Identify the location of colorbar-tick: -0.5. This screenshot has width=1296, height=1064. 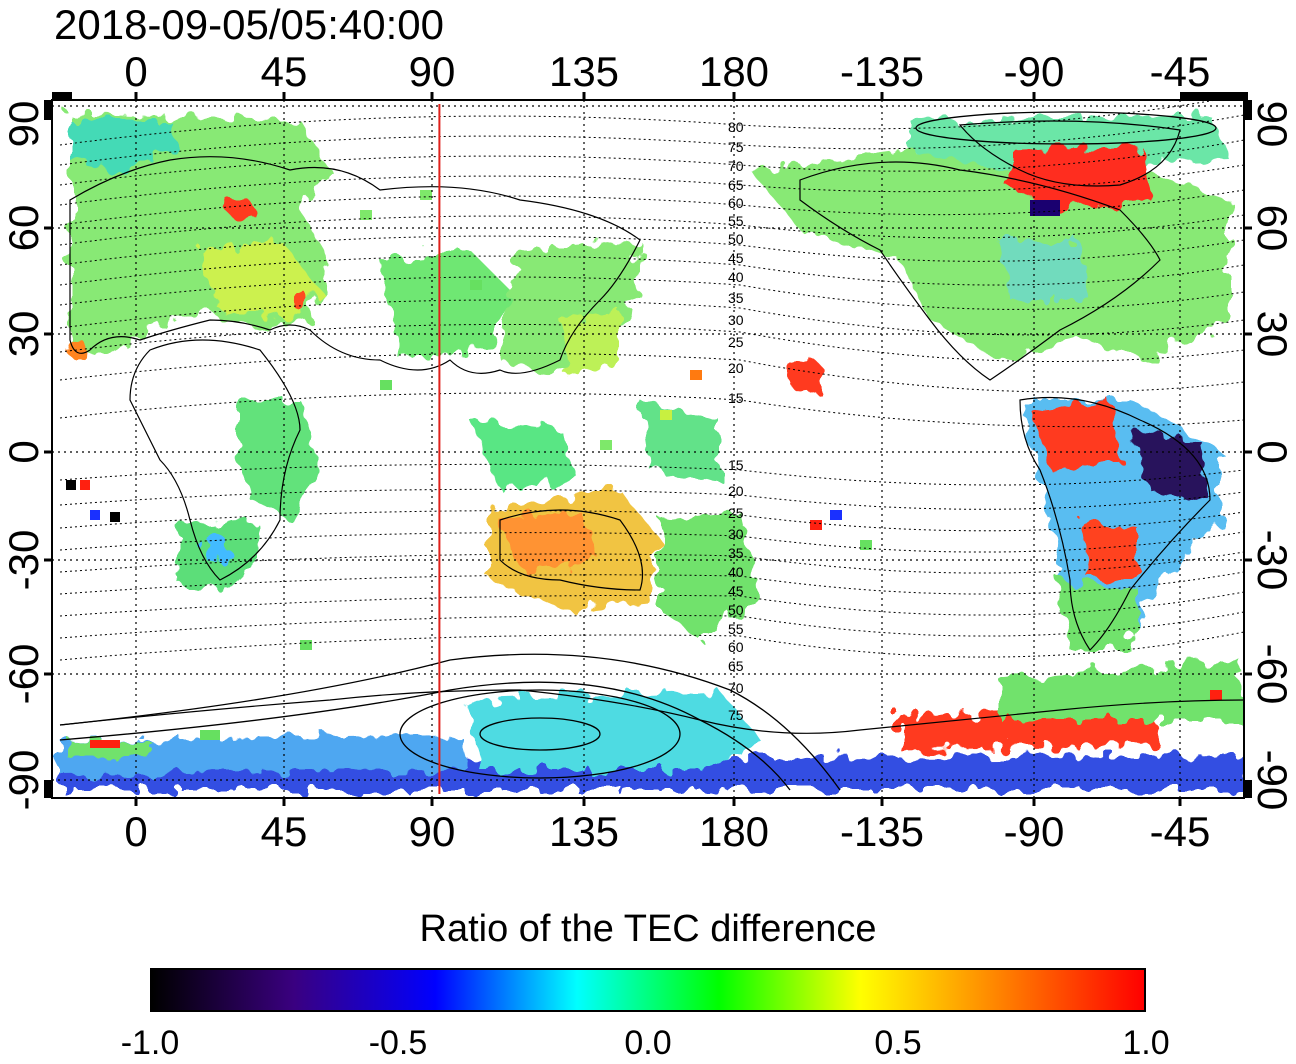
(398, 1043).